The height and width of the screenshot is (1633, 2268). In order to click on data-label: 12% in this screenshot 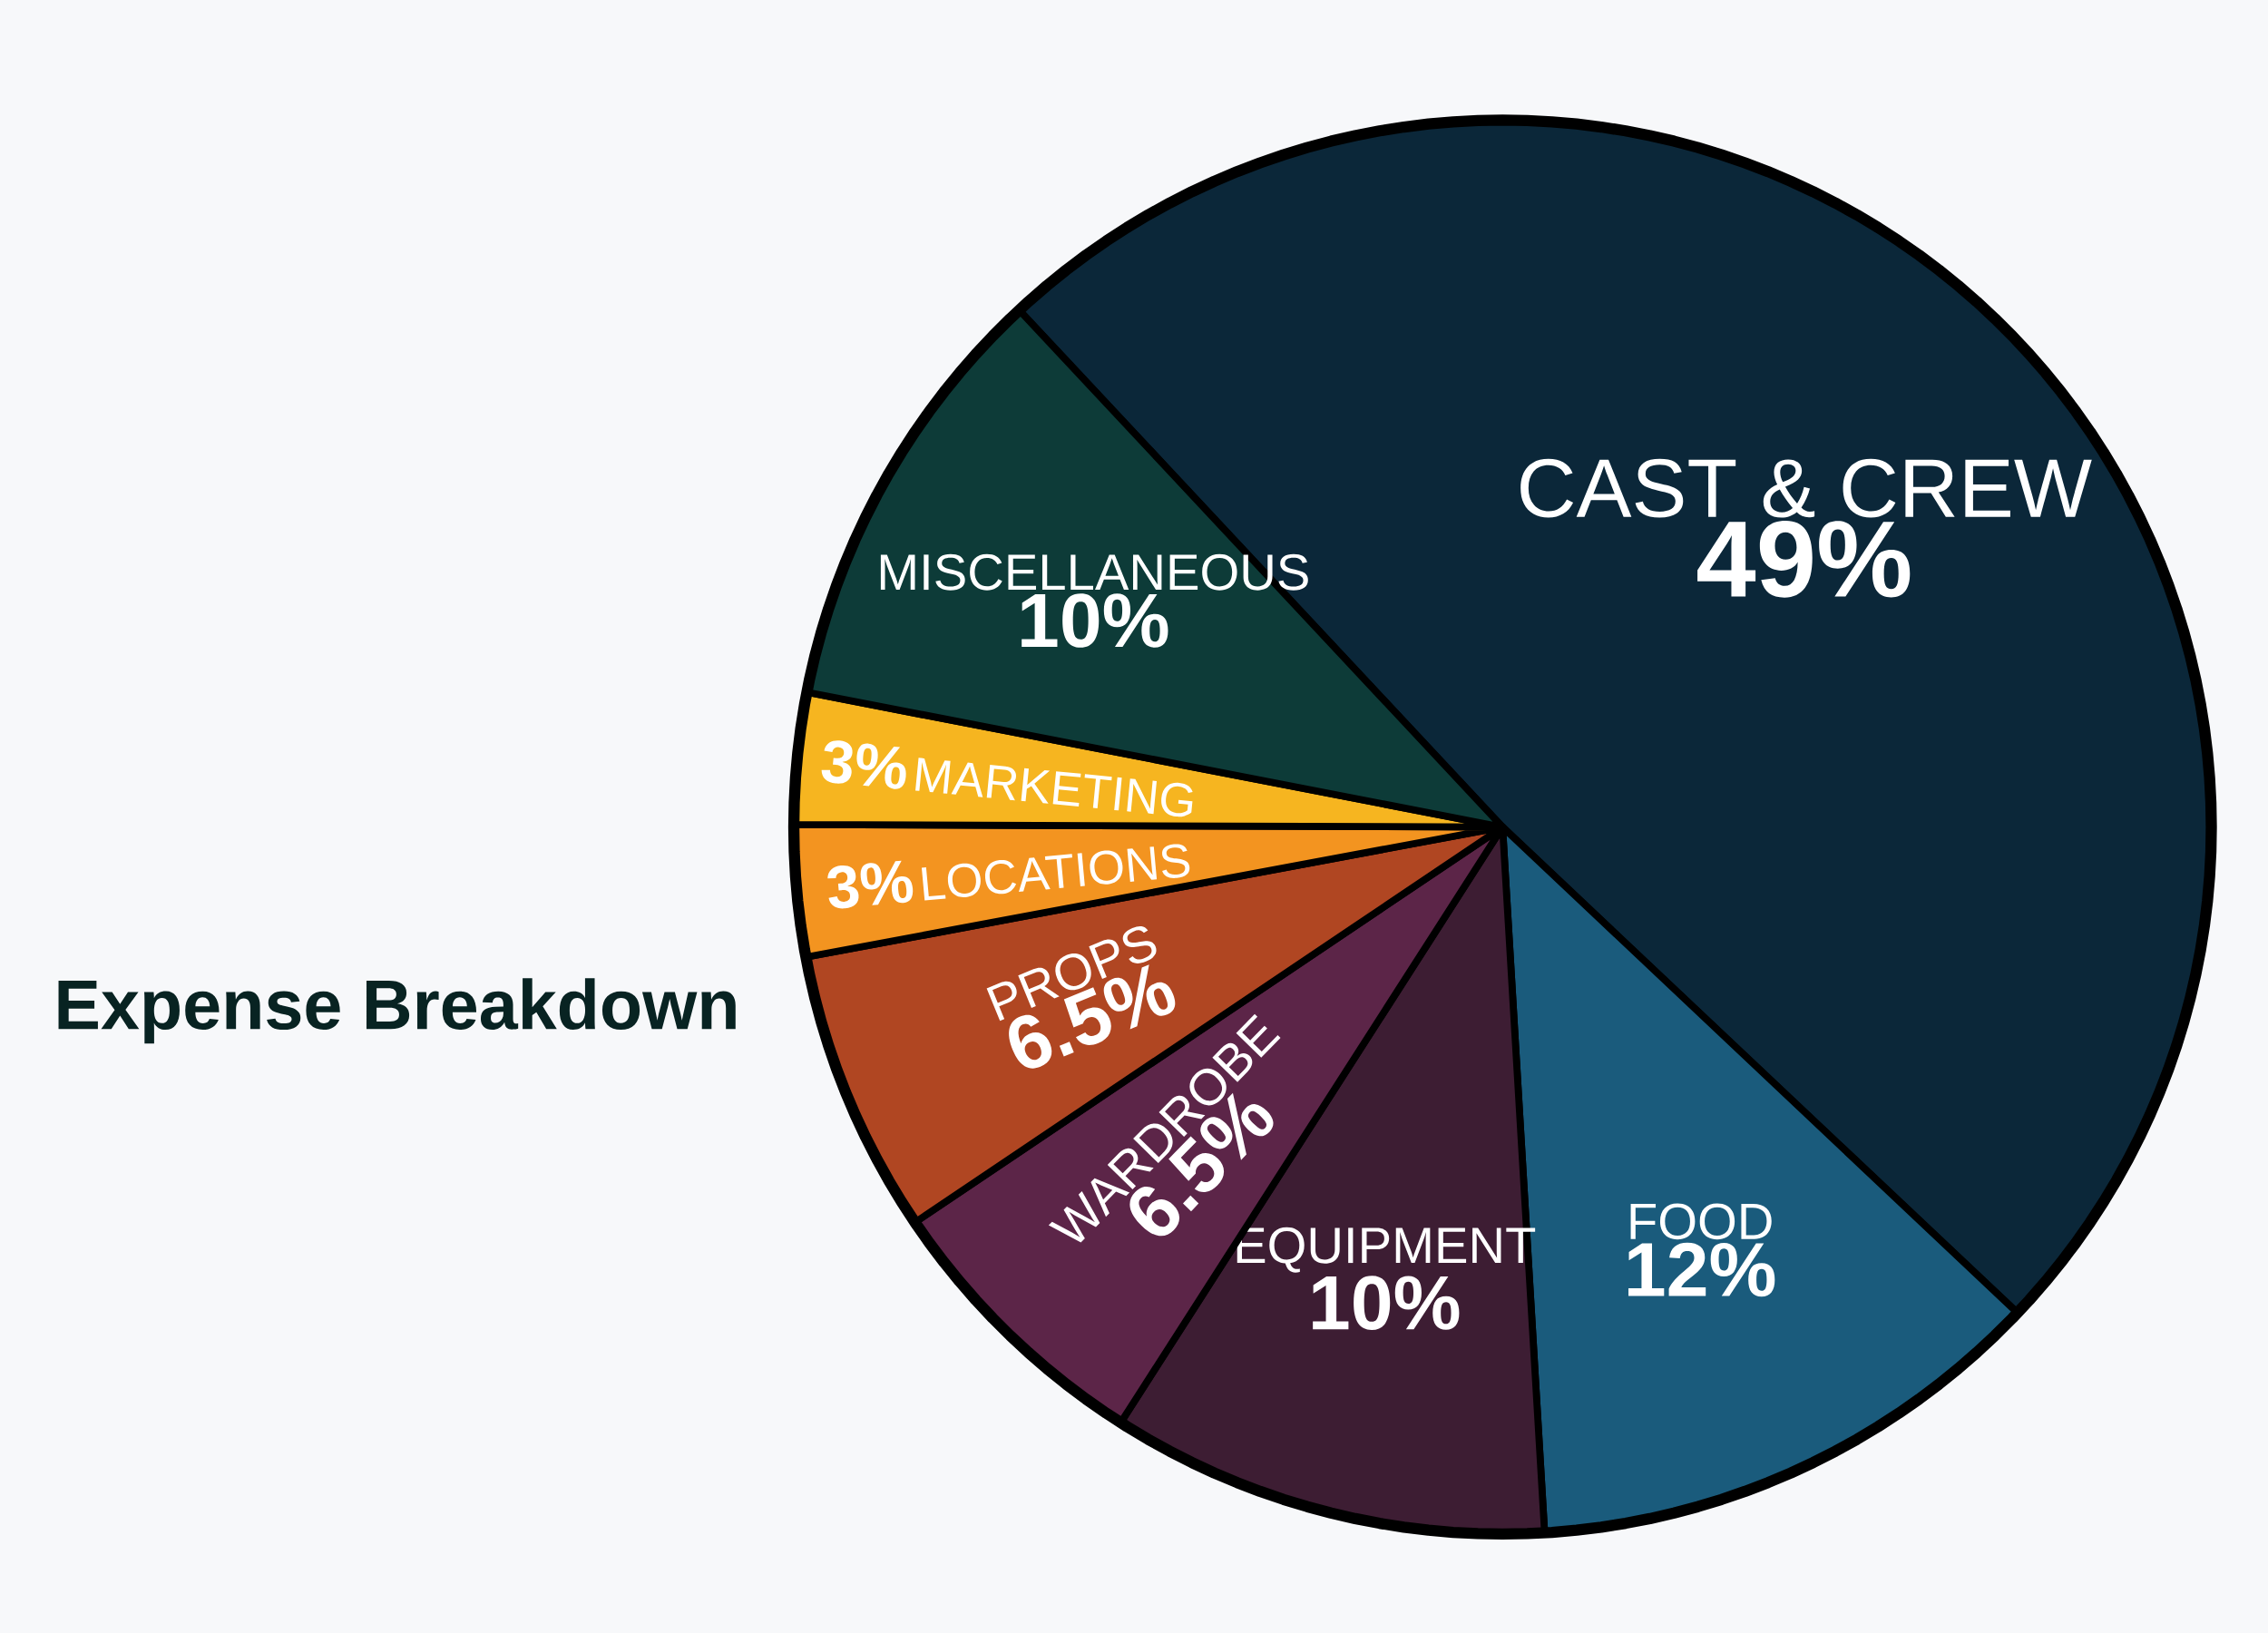, I will do `click(1701, 1269)`.